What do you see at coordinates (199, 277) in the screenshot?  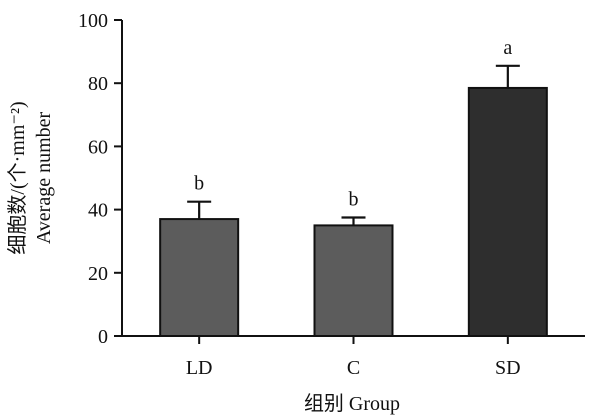 I see `bar-ld` at bounding box center [199, 277].